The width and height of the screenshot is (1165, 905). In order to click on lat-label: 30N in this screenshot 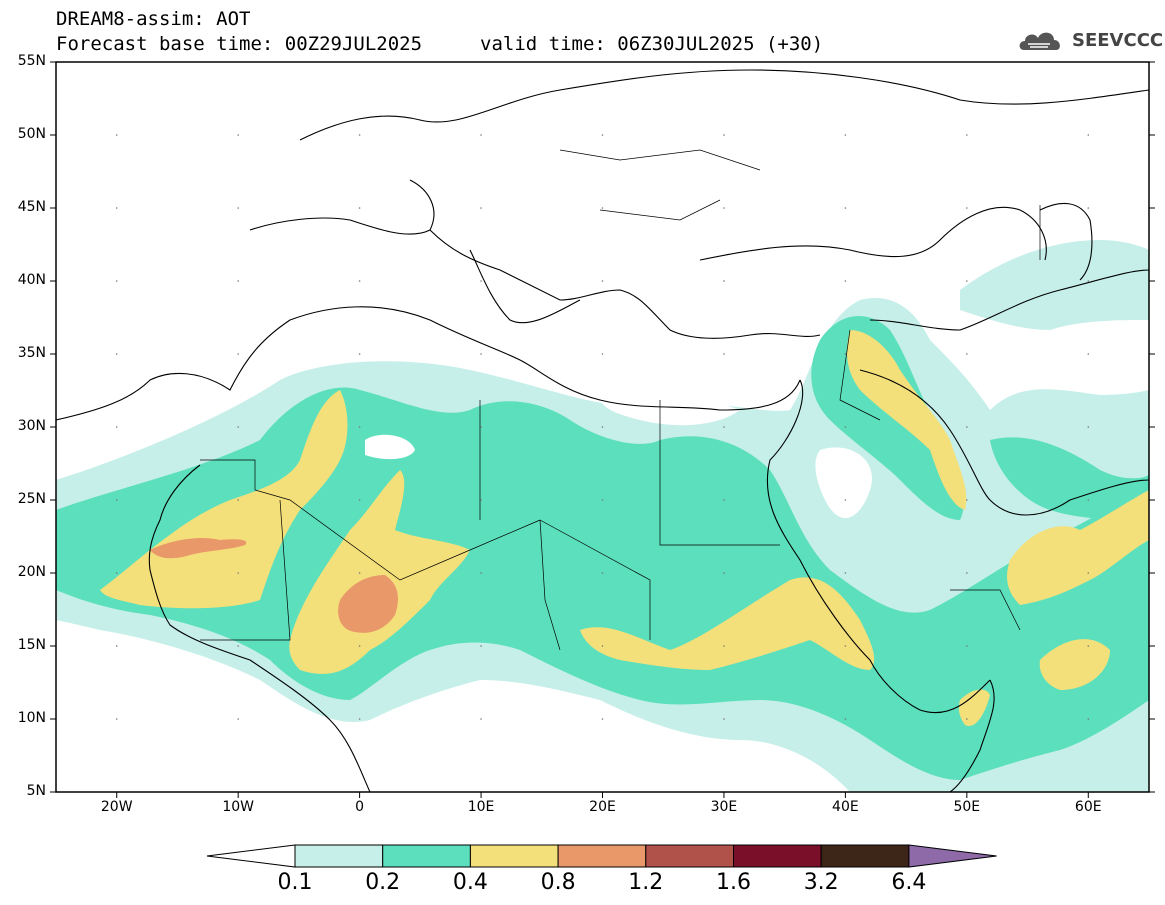, I will do `click(31, 426)`.